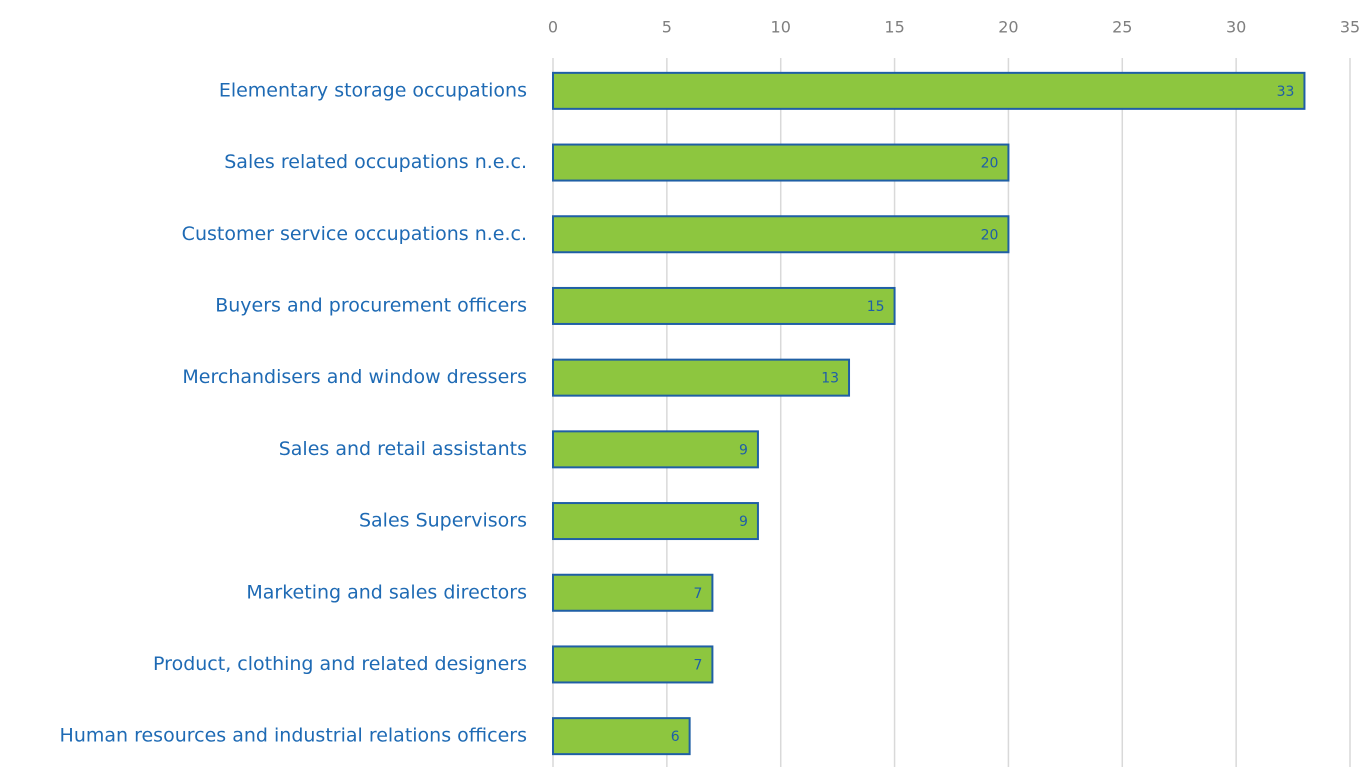 The width and height of the screenshot is (1365, 767). What do you see at coordinates (373, 90) in the screenshot?
I see `y-tick-label: Elementary storage occupations` at bounding box center [373, 90].